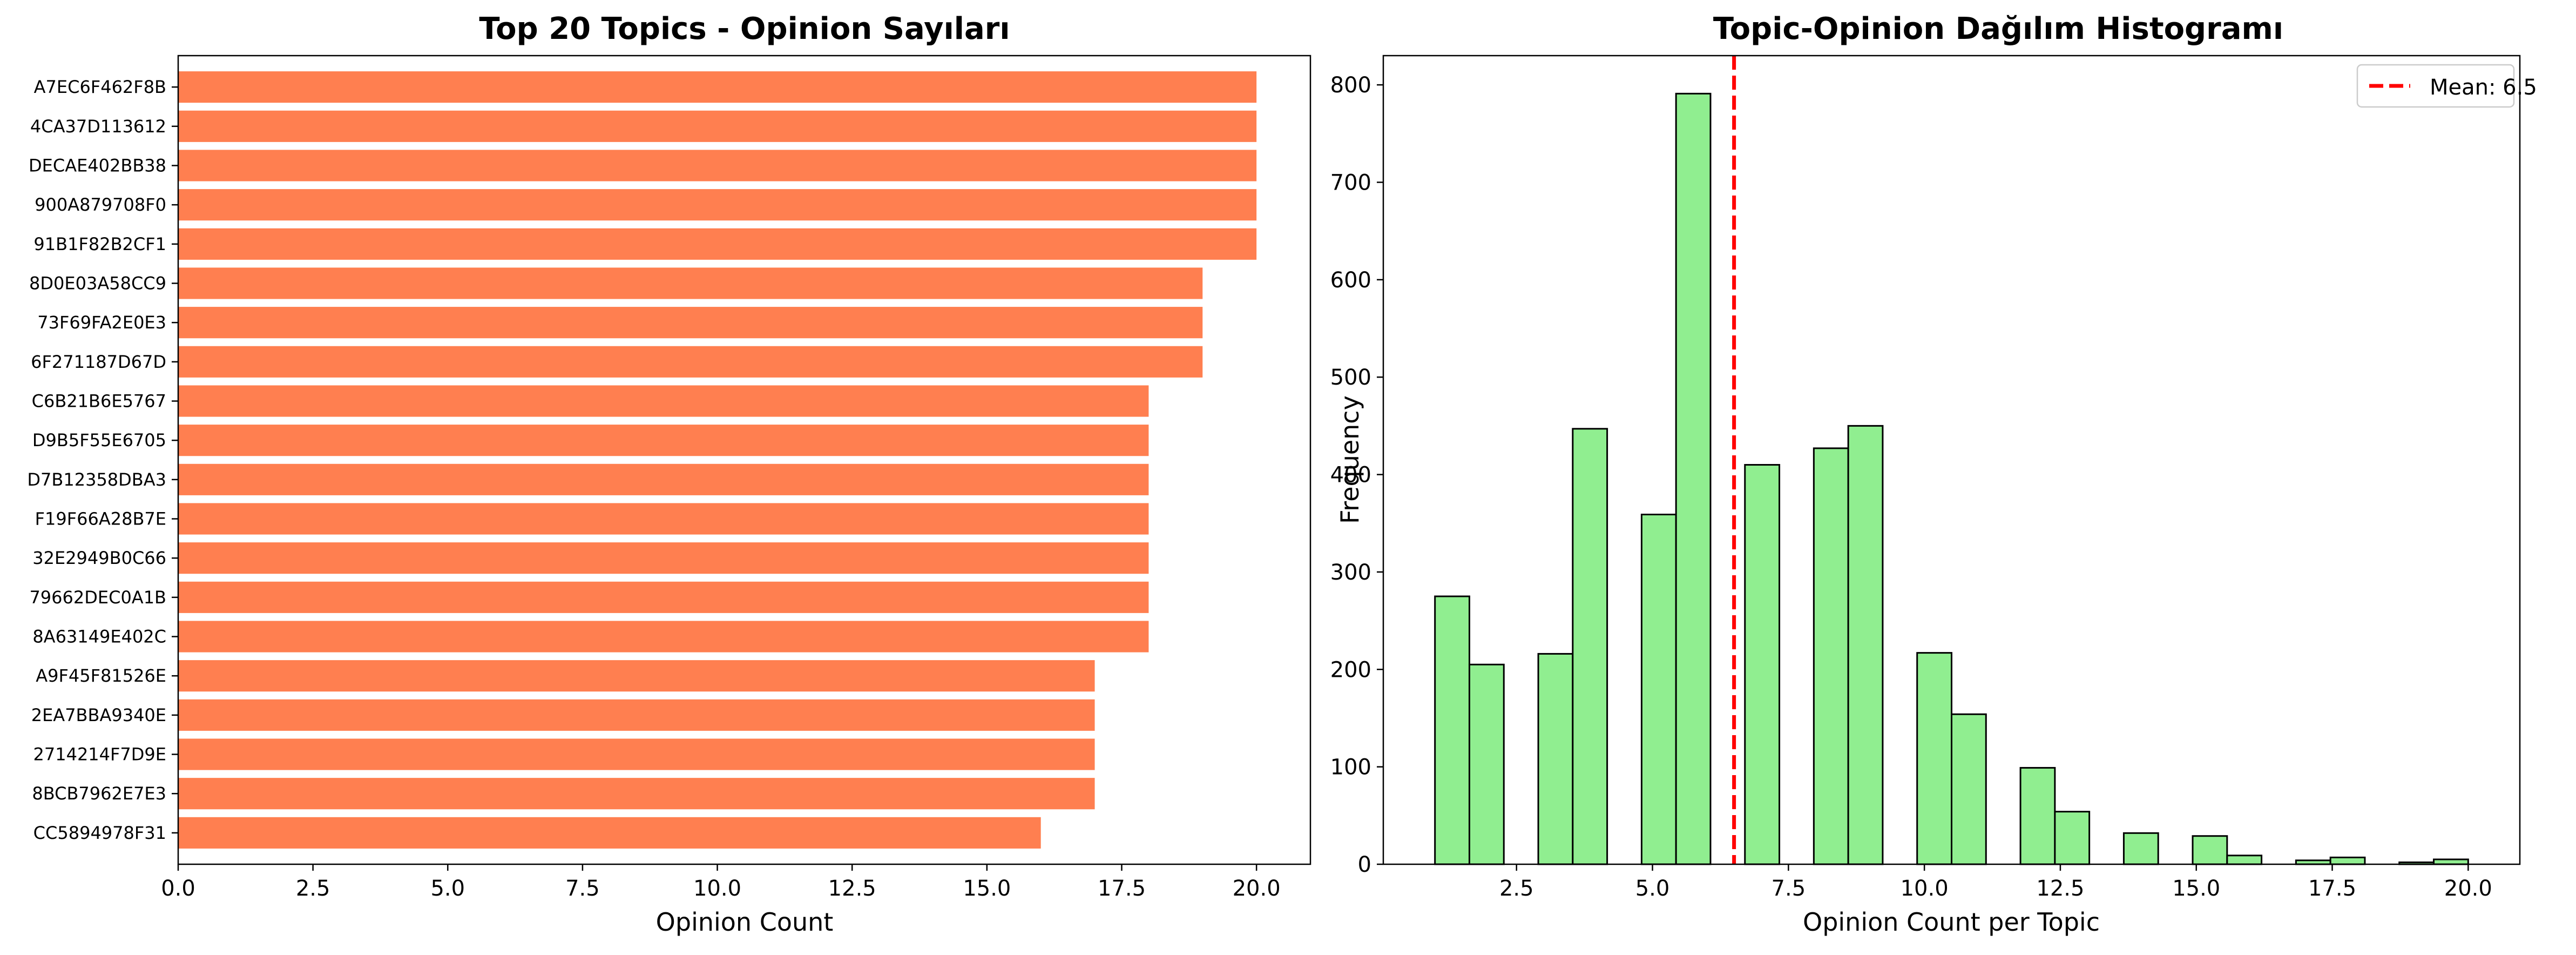 This screenshot has width=2576, height=955. What do you see at coordinates (663, 597) in the screenshot?
I see `bar-79662DEC0A1B` at bounding box center [663, 597].